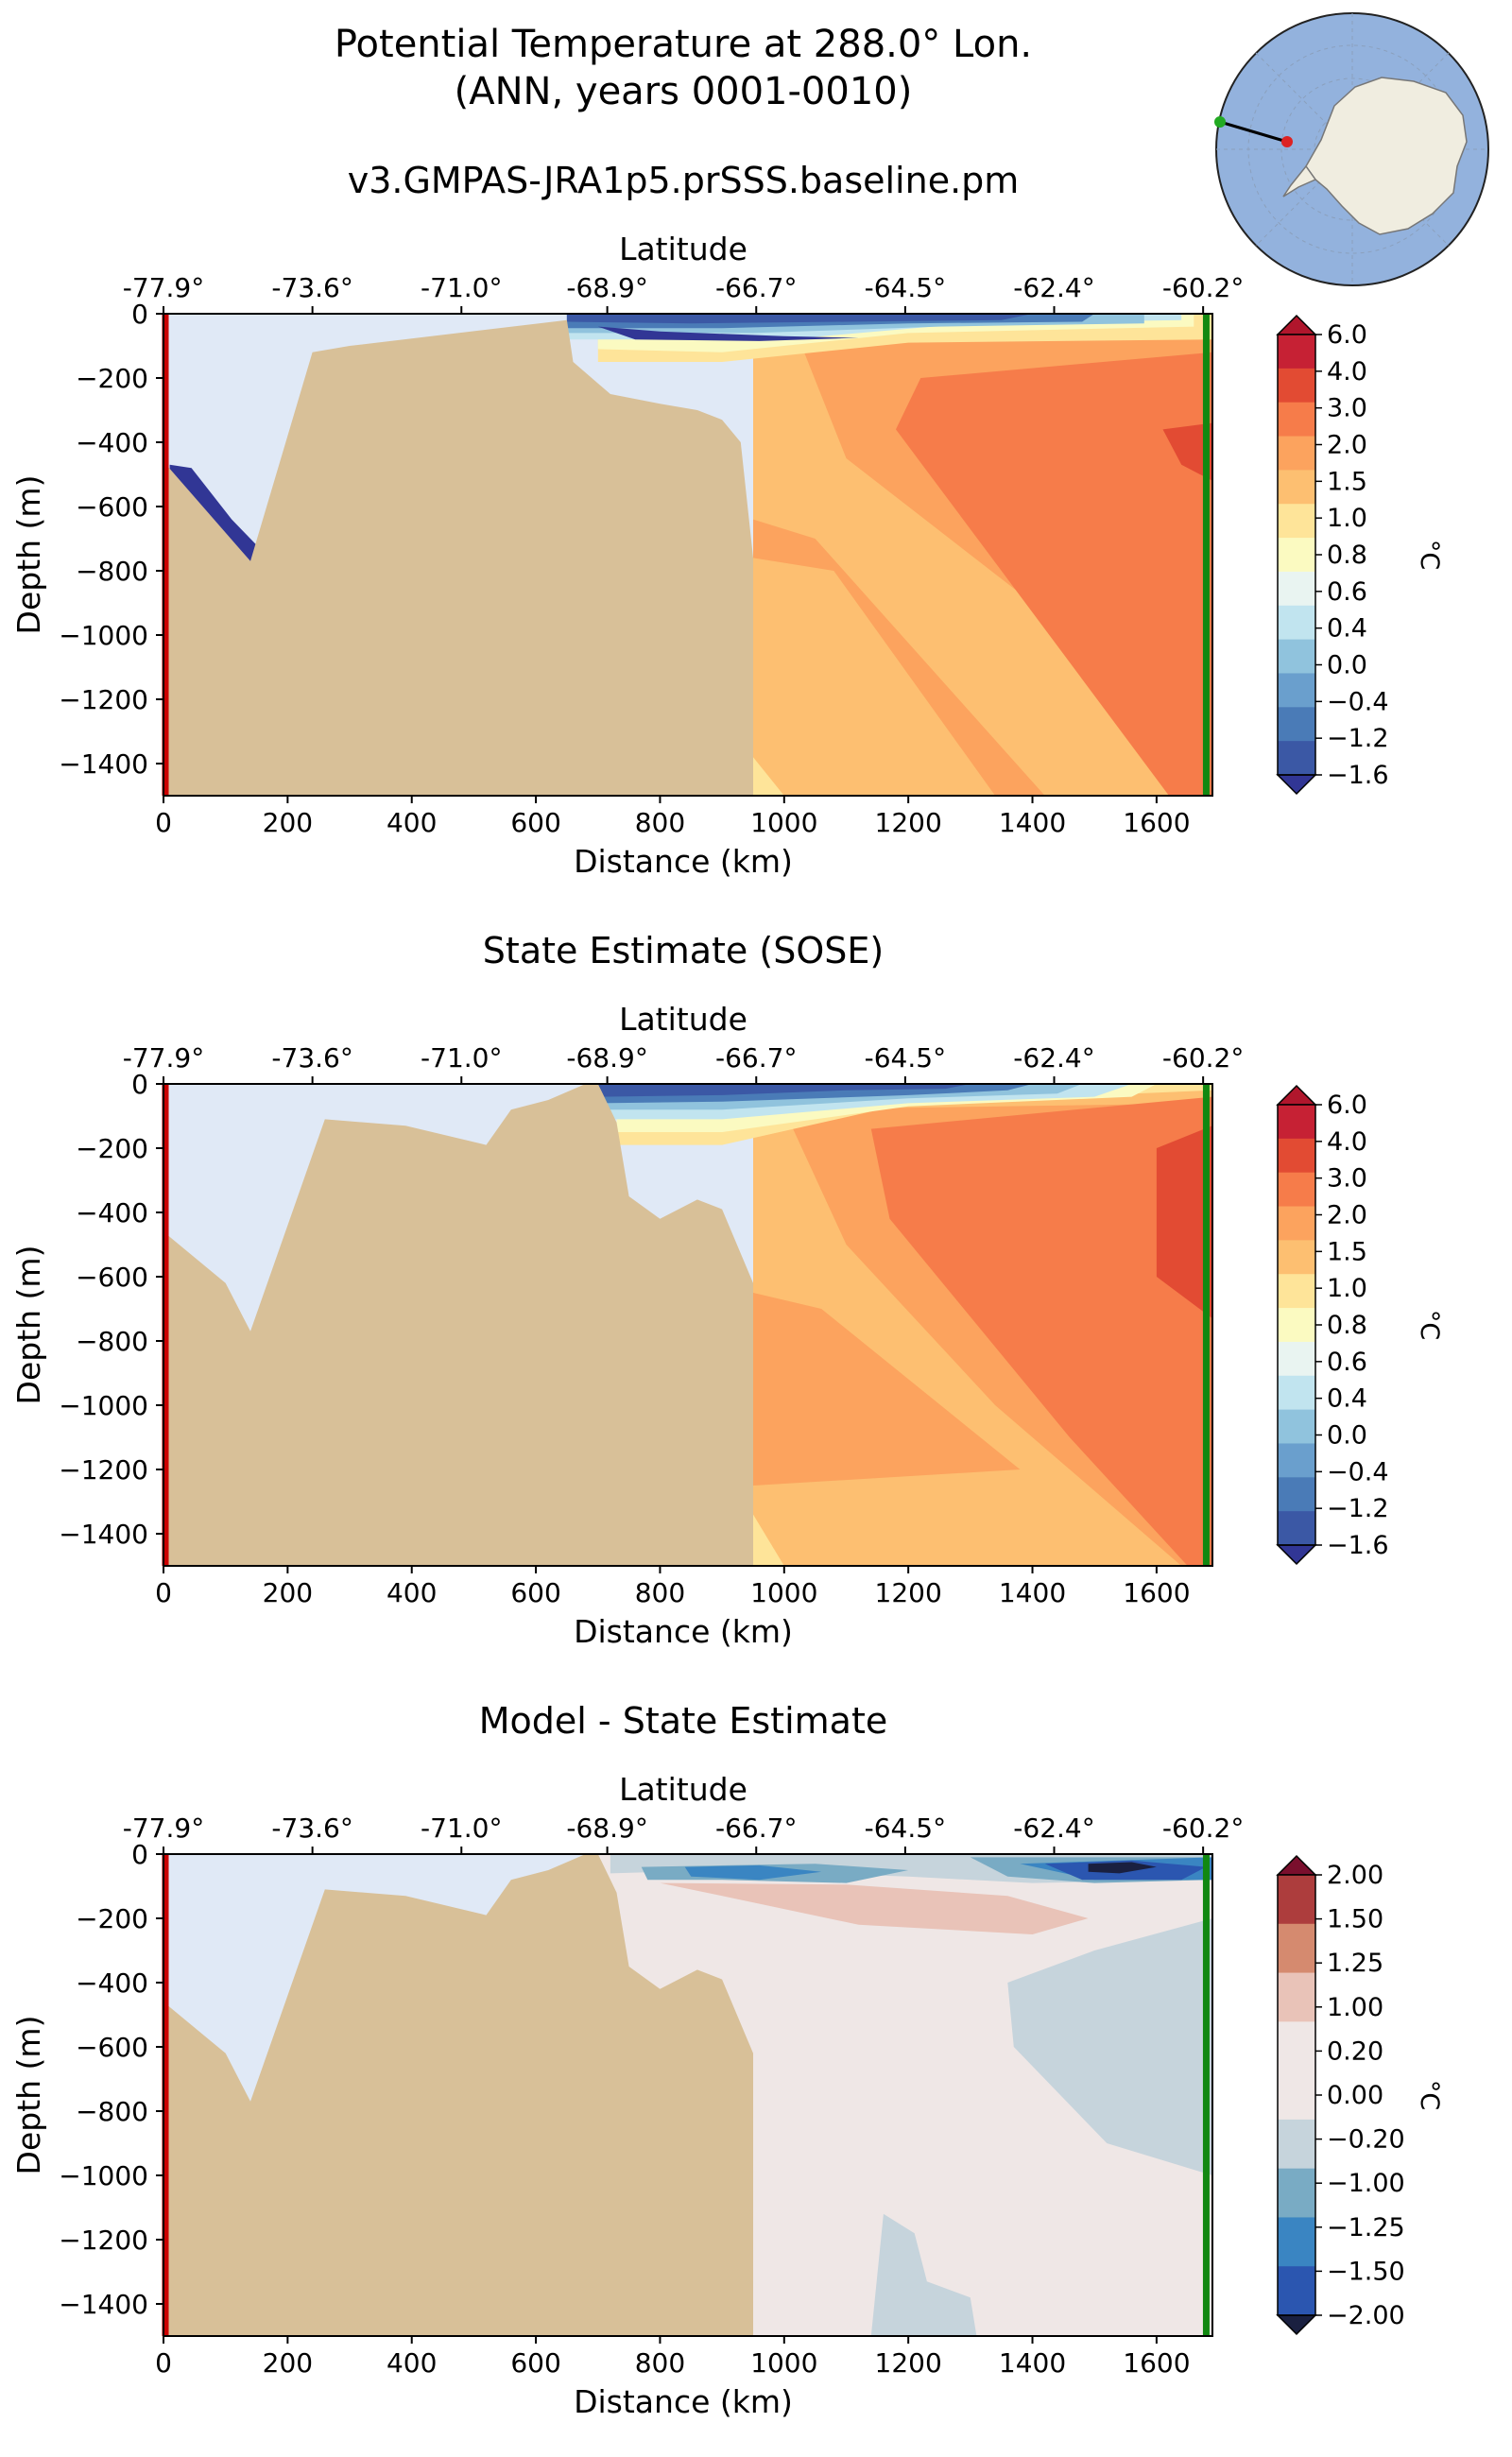  What do you see at coordinates (163, 1058) in the screenshot?
I see `lat-tick-label: -77.9°` at bounding box center [163, 1058].